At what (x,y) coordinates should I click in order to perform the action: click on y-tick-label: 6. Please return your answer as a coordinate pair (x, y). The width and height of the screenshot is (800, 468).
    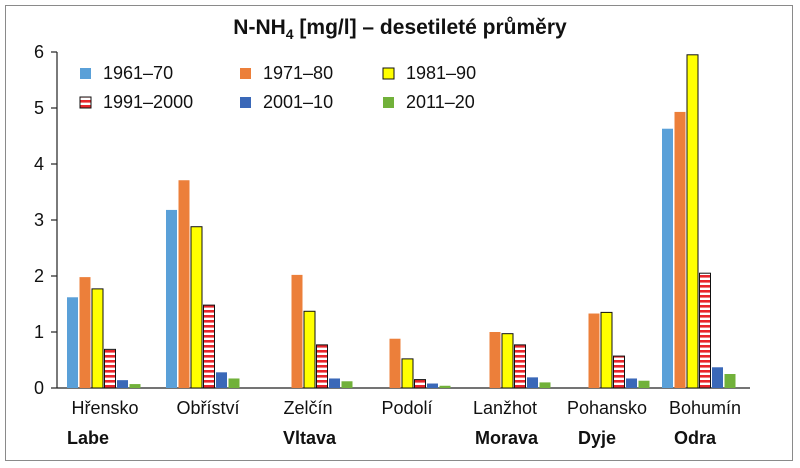
    Looking at the image, I should click on (39, 52).